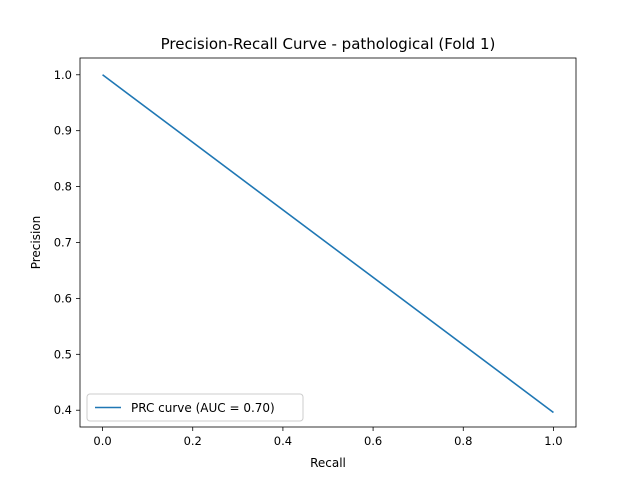 The height and width of the screenshot is (480, 640). Describe the element at coordinates (63, 354) in the screenshot. I see `y-tick-label: 0.5` at that location.